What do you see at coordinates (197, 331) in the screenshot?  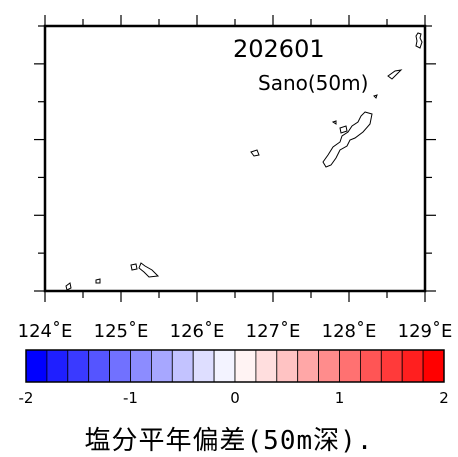 I see `lon-tick-label: 126˚E` at bounding box center [197, 331].